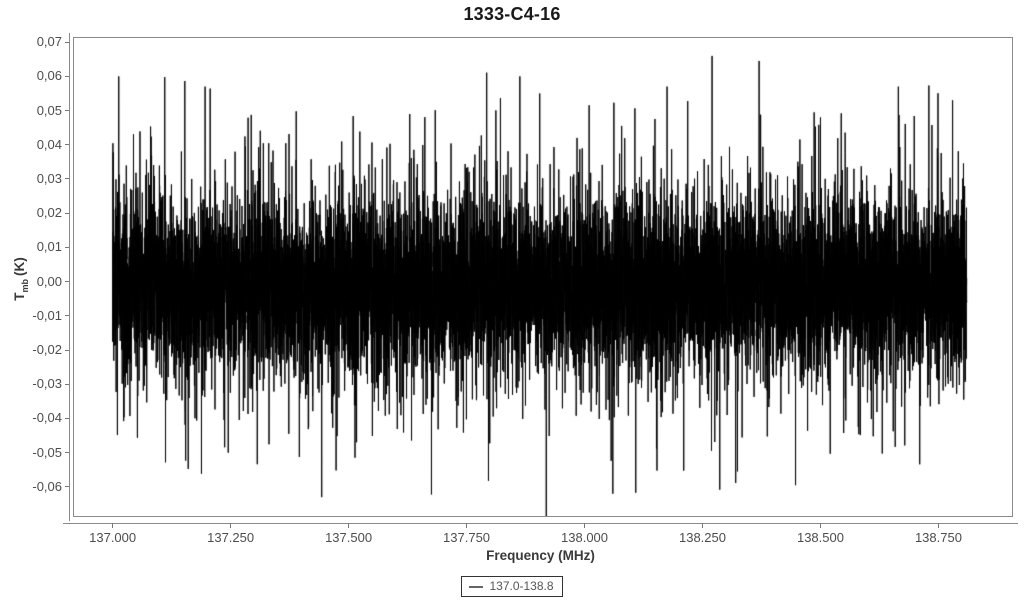 The height and width of the screenshot is (600, 1024). Describe the element at coordinates (47, 315) in the screenshot. I see `y-tick-label: -0,01` at that location.